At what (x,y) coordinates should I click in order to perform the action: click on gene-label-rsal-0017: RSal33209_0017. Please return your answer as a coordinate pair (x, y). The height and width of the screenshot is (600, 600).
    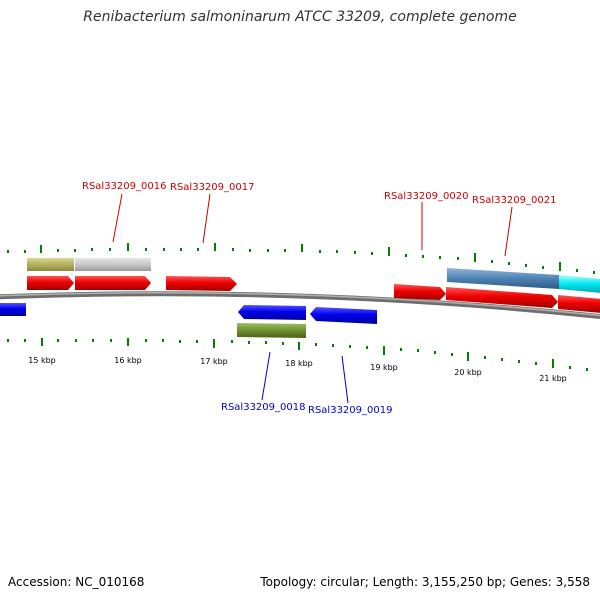
    Looking at the image, I should click on (212, 187).